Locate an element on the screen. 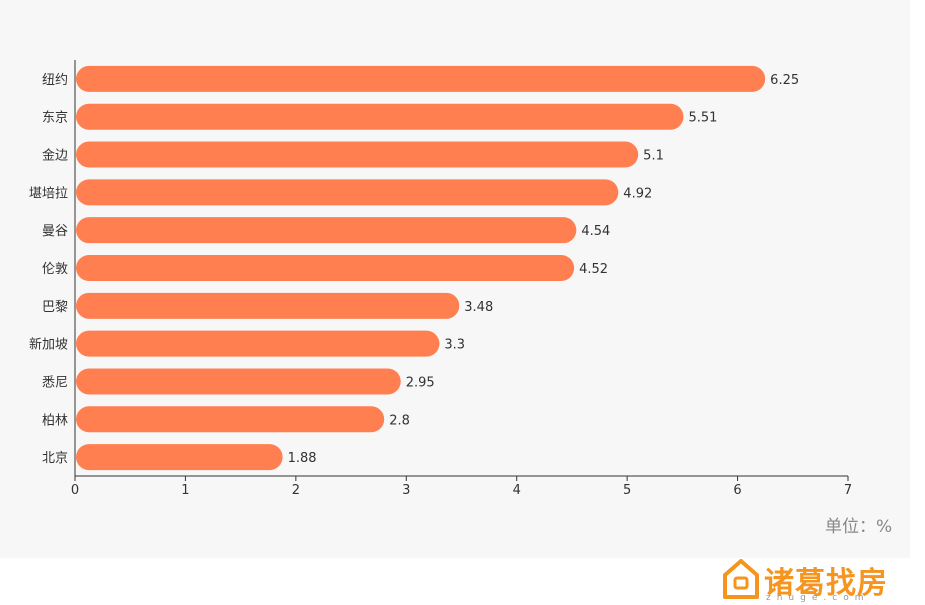  category-label: 悉尼 is located at coordinates (55, 382).